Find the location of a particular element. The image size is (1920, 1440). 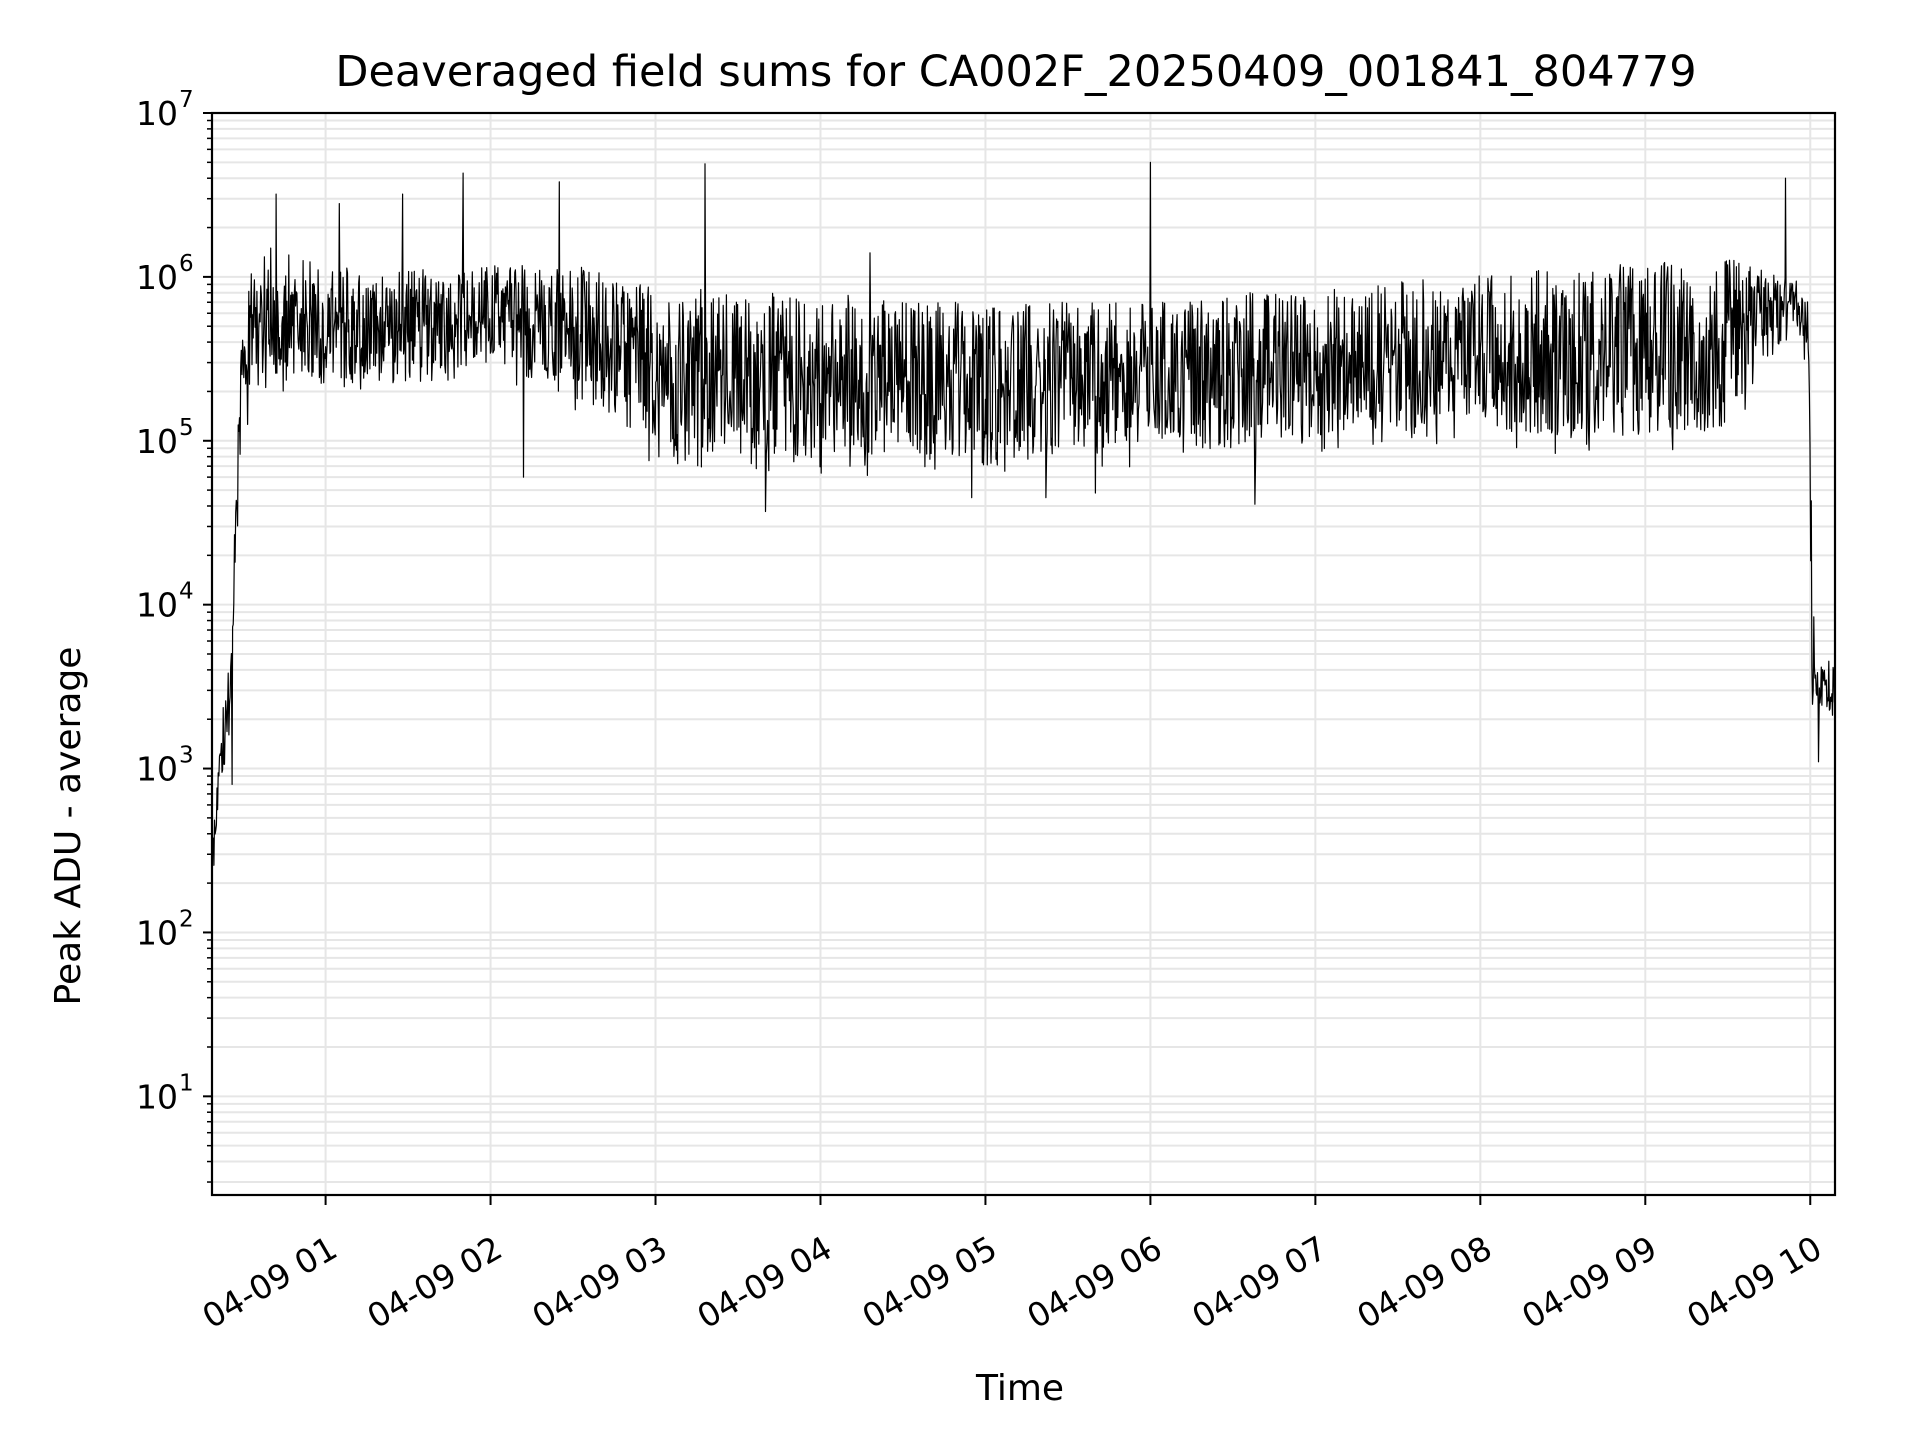

x-axis-label: Time is located at coordinates (1019, 1388).